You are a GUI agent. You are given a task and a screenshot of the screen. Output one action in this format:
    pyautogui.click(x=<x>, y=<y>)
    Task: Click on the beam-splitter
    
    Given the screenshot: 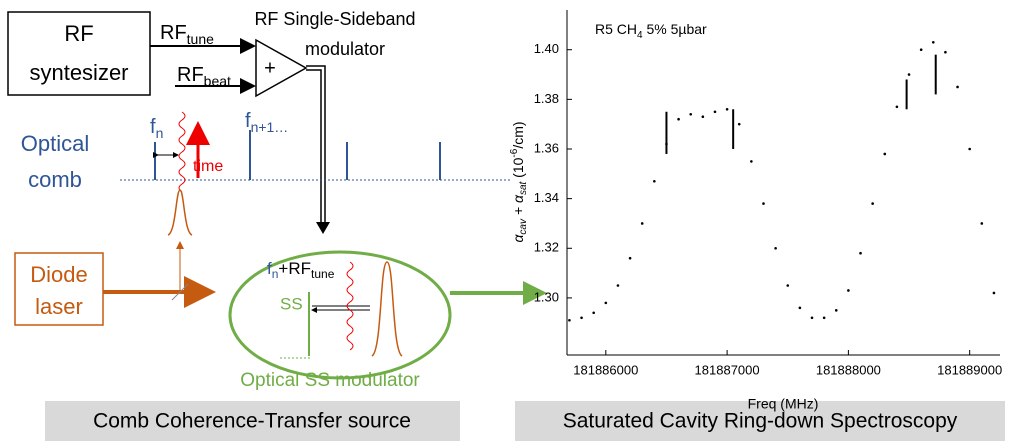 What is the action you would take?
    pyautogui.click(x=180, y=292)
    